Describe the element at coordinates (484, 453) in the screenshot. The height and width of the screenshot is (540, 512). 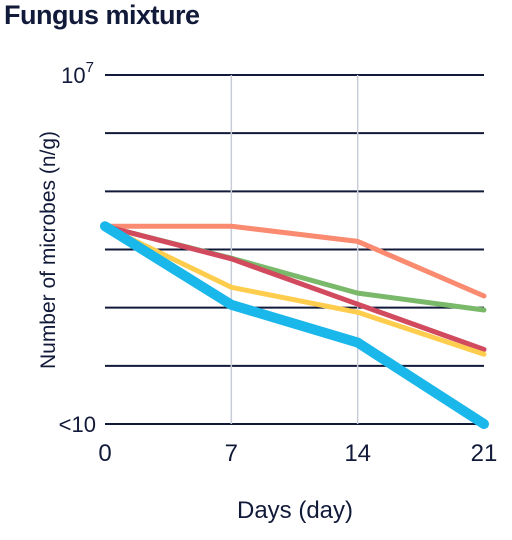
I see `x-tick-label: 21` at that location.